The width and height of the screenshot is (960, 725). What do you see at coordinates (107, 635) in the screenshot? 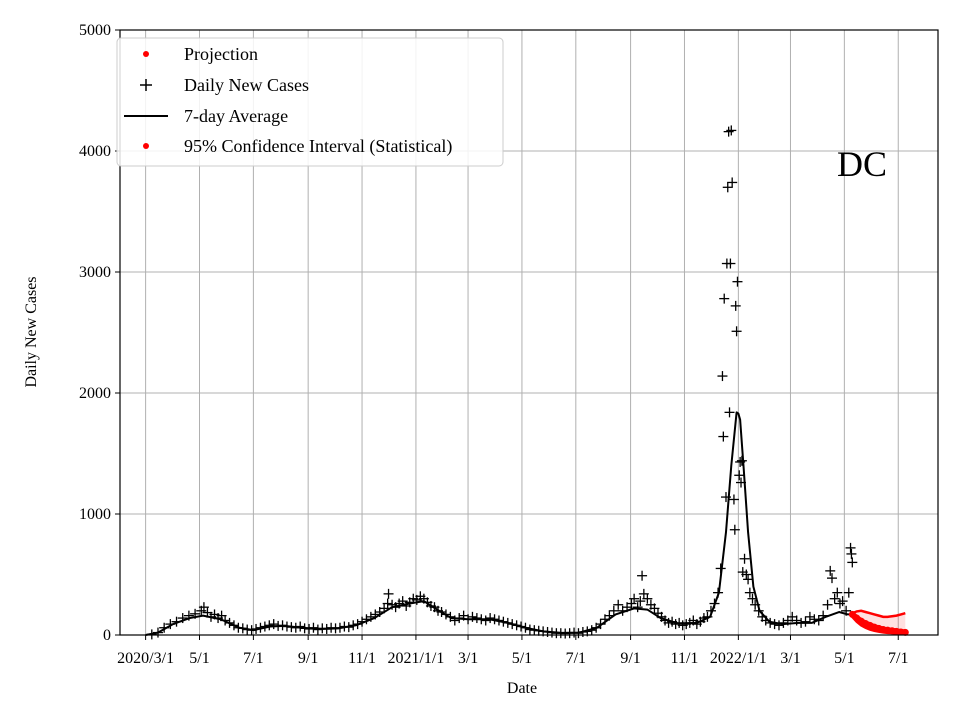
I see `y-tick-label: 0` at bounding box center [107, 635].